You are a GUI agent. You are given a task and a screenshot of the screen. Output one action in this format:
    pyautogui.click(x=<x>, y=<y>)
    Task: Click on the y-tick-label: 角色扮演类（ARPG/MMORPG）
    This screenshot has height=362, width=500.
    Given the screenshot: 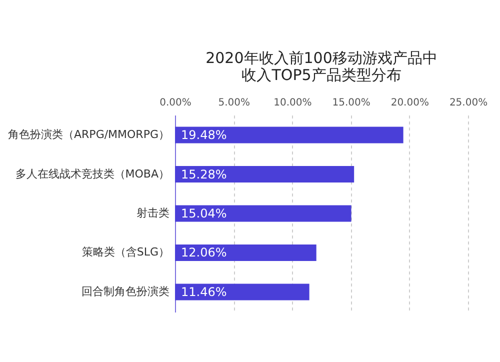 What is the action you would take?
    pyautogui.click(x=89, y=135)
    